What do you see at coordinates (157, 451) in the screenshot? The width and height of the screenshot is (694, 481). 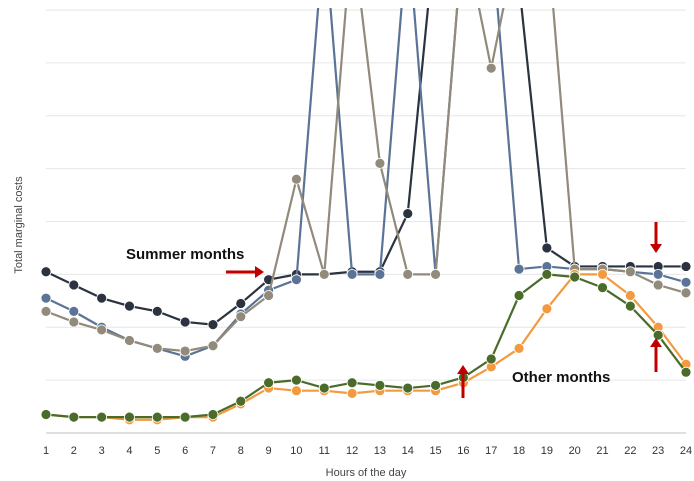 I see `x-tick-label: 5` at bounding box center [157, 451].